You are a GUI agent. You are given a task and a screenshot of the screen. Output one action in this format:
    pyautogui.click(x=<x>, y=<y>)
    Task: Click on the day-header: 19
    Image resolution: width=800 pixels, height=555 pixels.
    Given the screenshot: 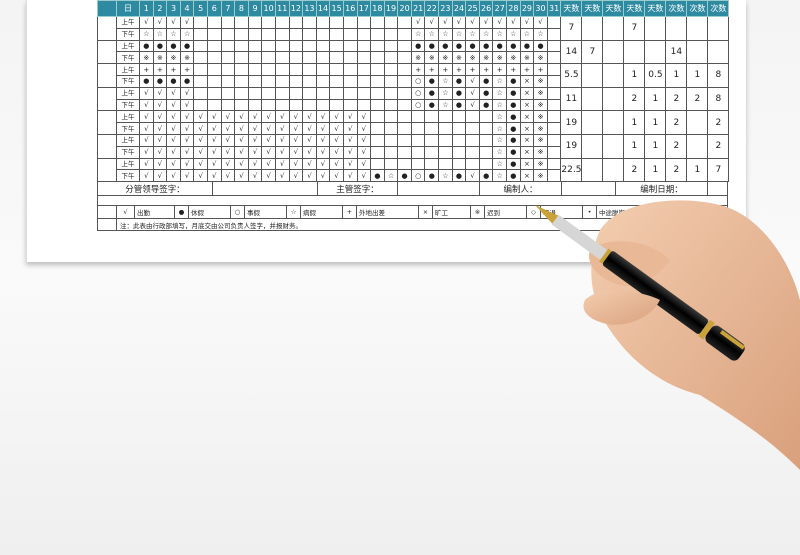 What is the action you would take?
    pyautogui.click(x=391, y=8)
    